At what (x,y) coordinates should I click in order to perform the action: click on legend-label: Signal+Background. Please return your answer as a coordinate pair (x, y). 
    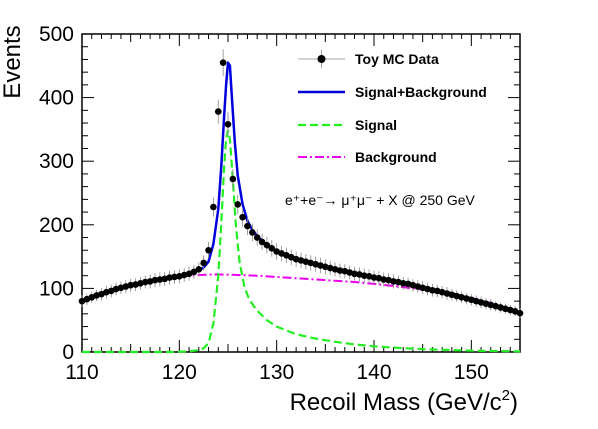
    Looking at the image, I should click on (421, 92).